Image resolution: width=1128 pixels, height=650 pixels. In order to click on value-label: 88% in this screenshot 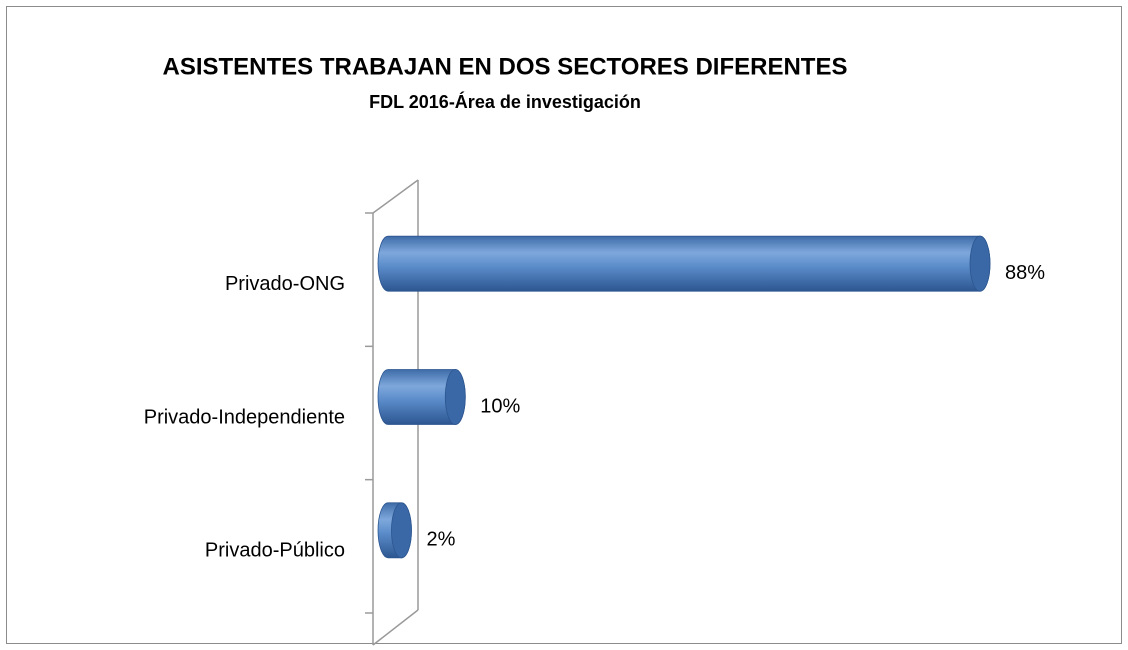, I will do `click(1025, 273)`.